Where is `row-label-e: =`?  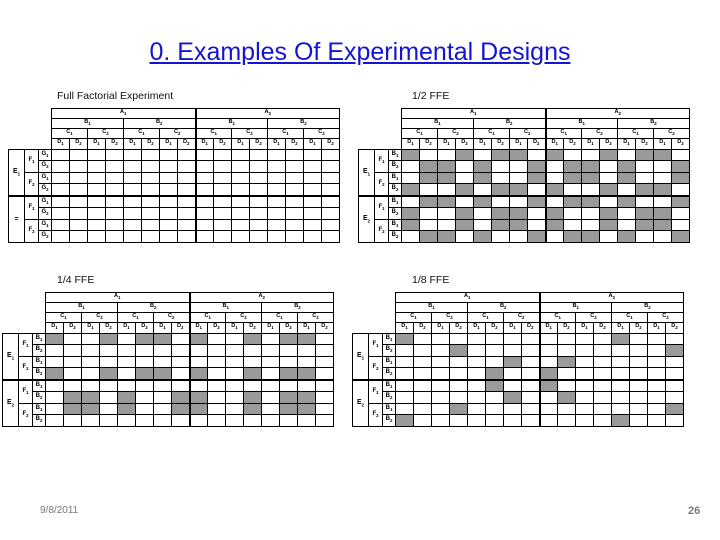 row-label-e: = is located at coordinates (16, 218).